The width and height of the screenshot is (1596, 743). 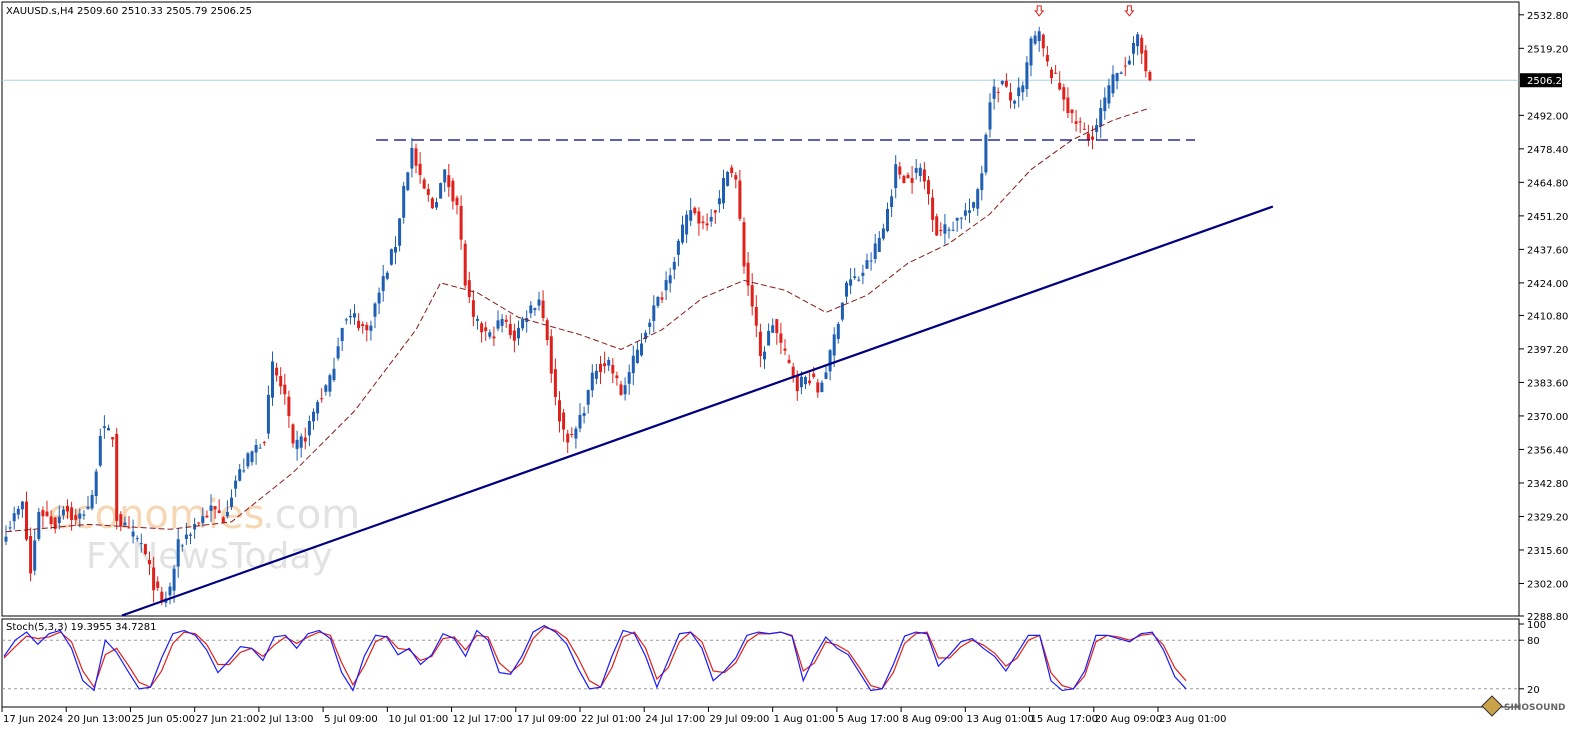 I want to click on time-tick-label: 17 Jul 09:00, so click(x=547, y=719).